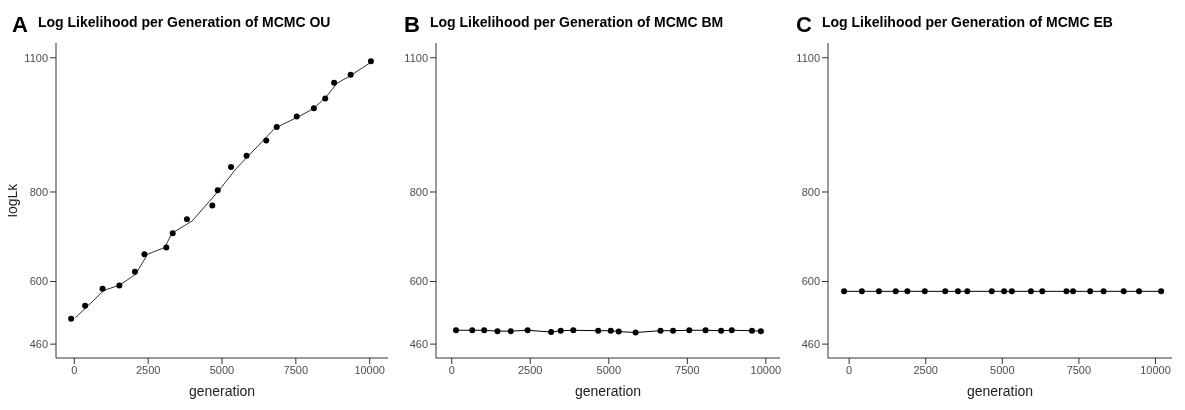 This screenshot has width=1185, height=410. I want to click on chart-title: Log Likelihood per Generation of MCMC BM, so click(577, 22).